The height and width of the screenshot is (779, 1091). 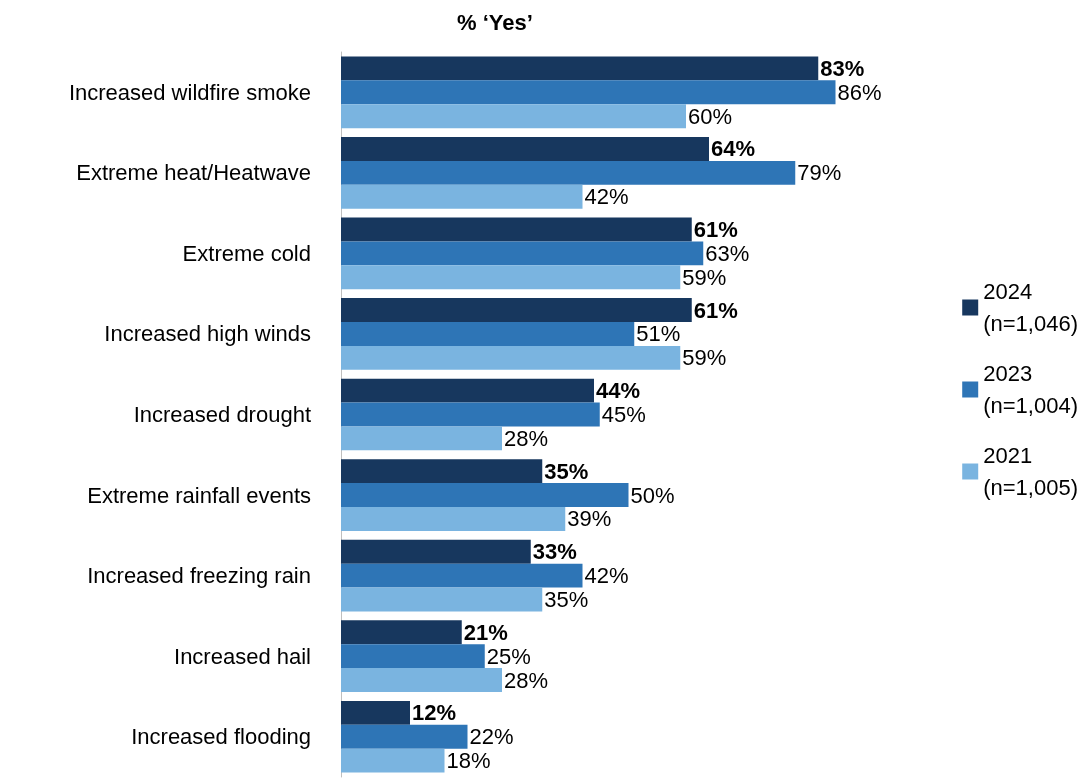 What do you see at coordinates (207, 334) in the screenshot?
I see `y-tick-label: Increased high winds` at bounding box center [207, 334].